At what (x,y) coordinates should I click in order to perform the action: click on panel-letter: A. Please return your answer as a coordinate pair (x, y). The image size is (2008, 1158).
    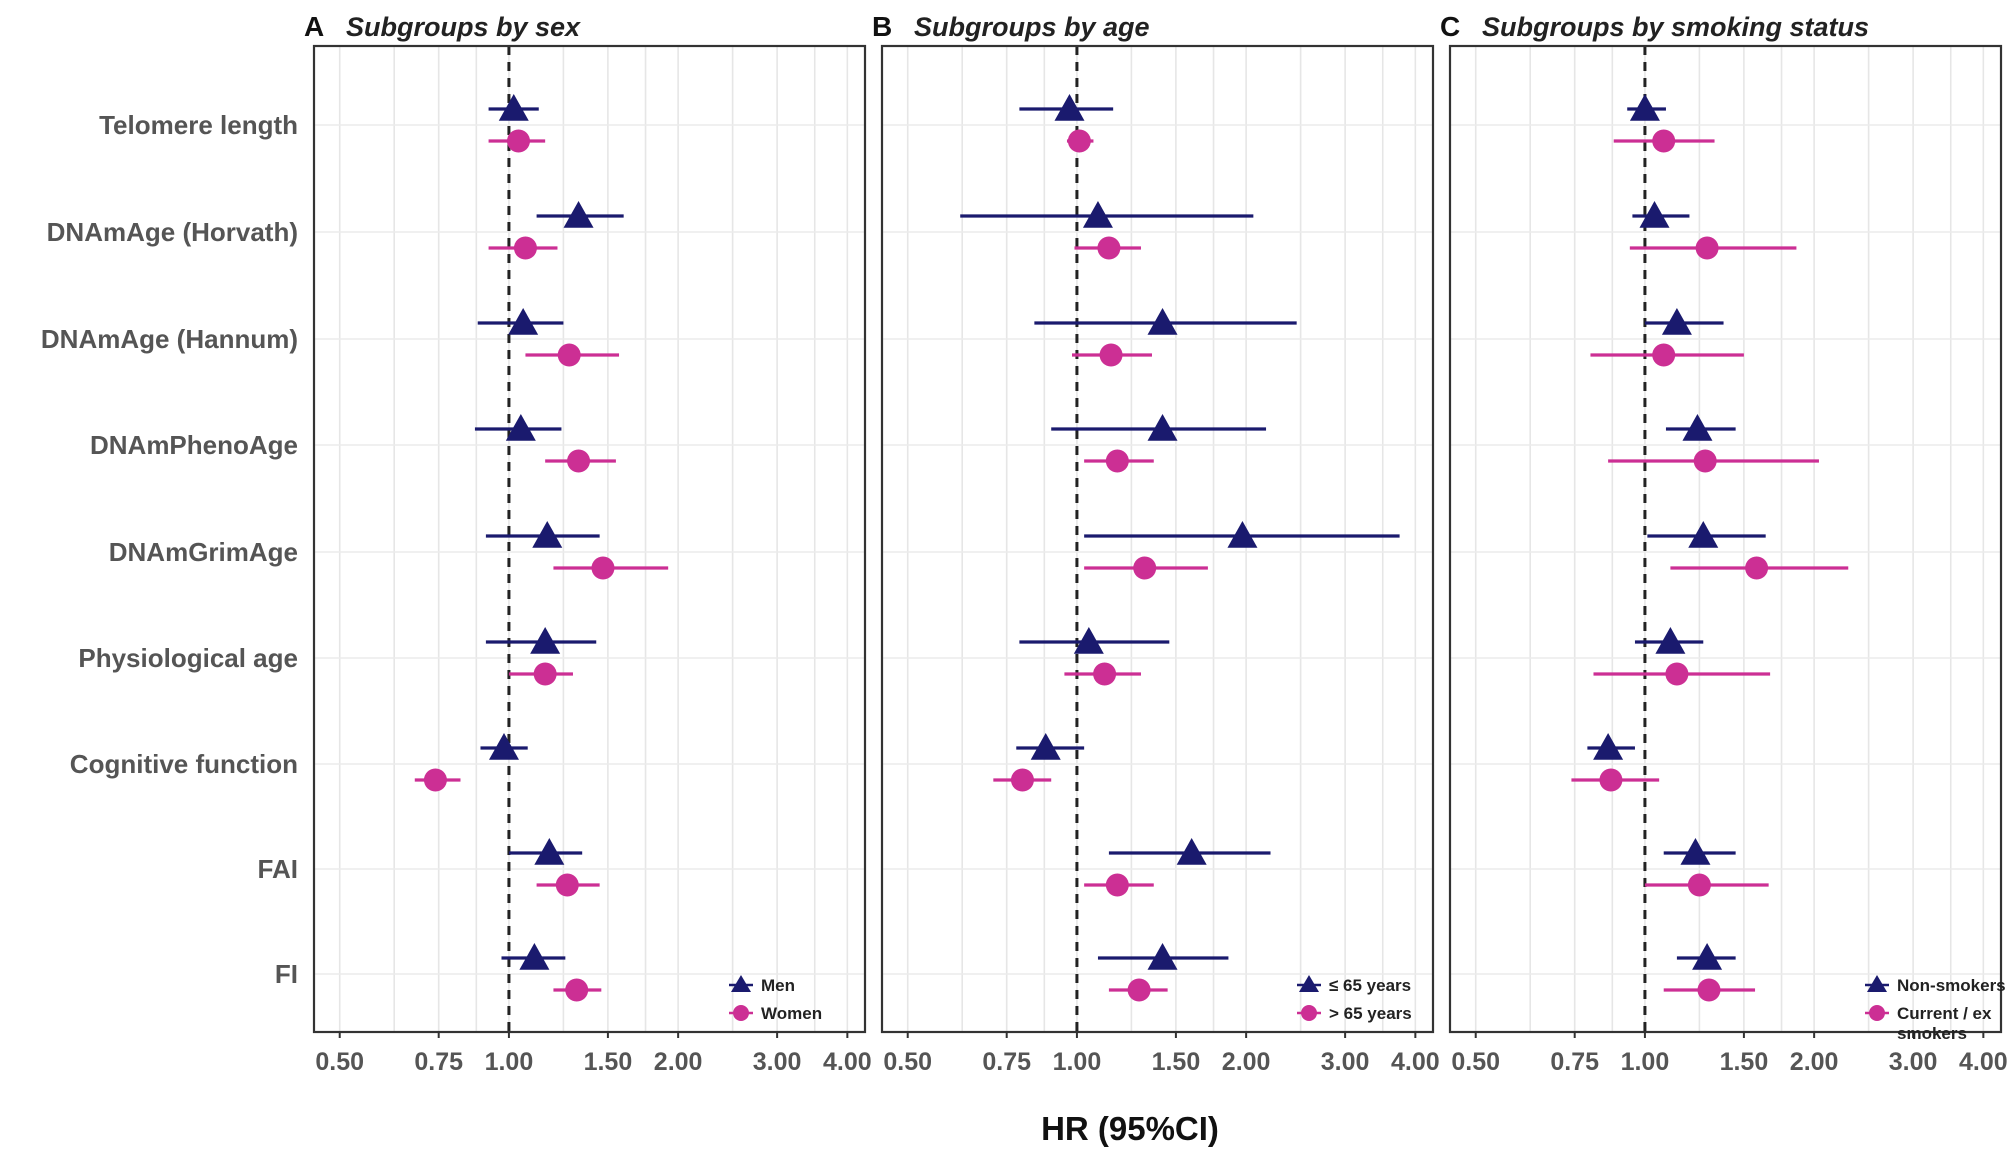
    Looking at the image, I should click on (314, 26).